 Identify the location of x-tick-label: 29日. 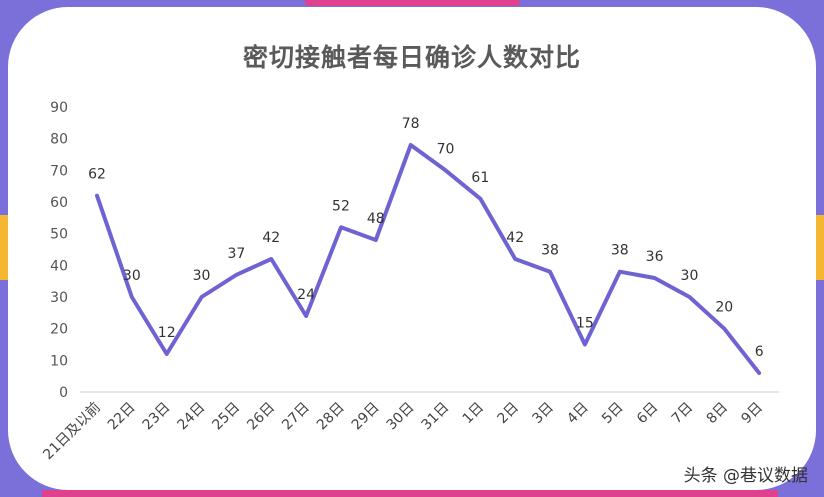
(366, 417).